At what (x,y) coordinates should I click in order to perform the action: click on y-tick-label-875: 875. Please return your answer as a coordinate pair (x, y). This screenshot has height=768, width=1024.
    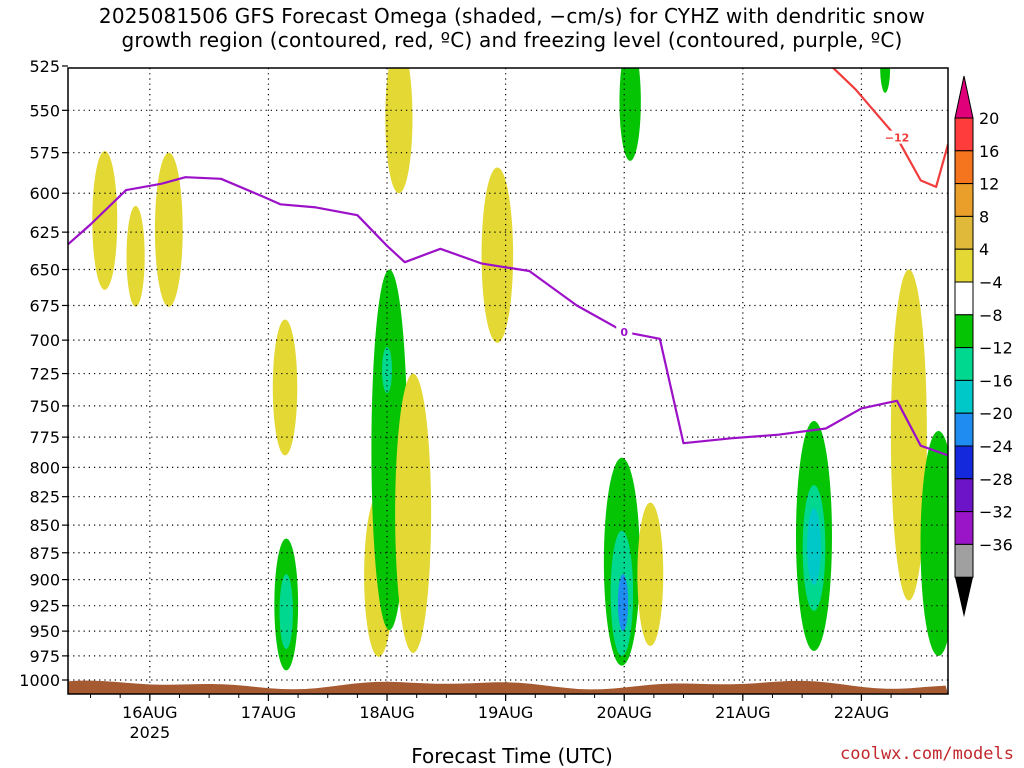
    Looking at the image, I should click on (44, 553).